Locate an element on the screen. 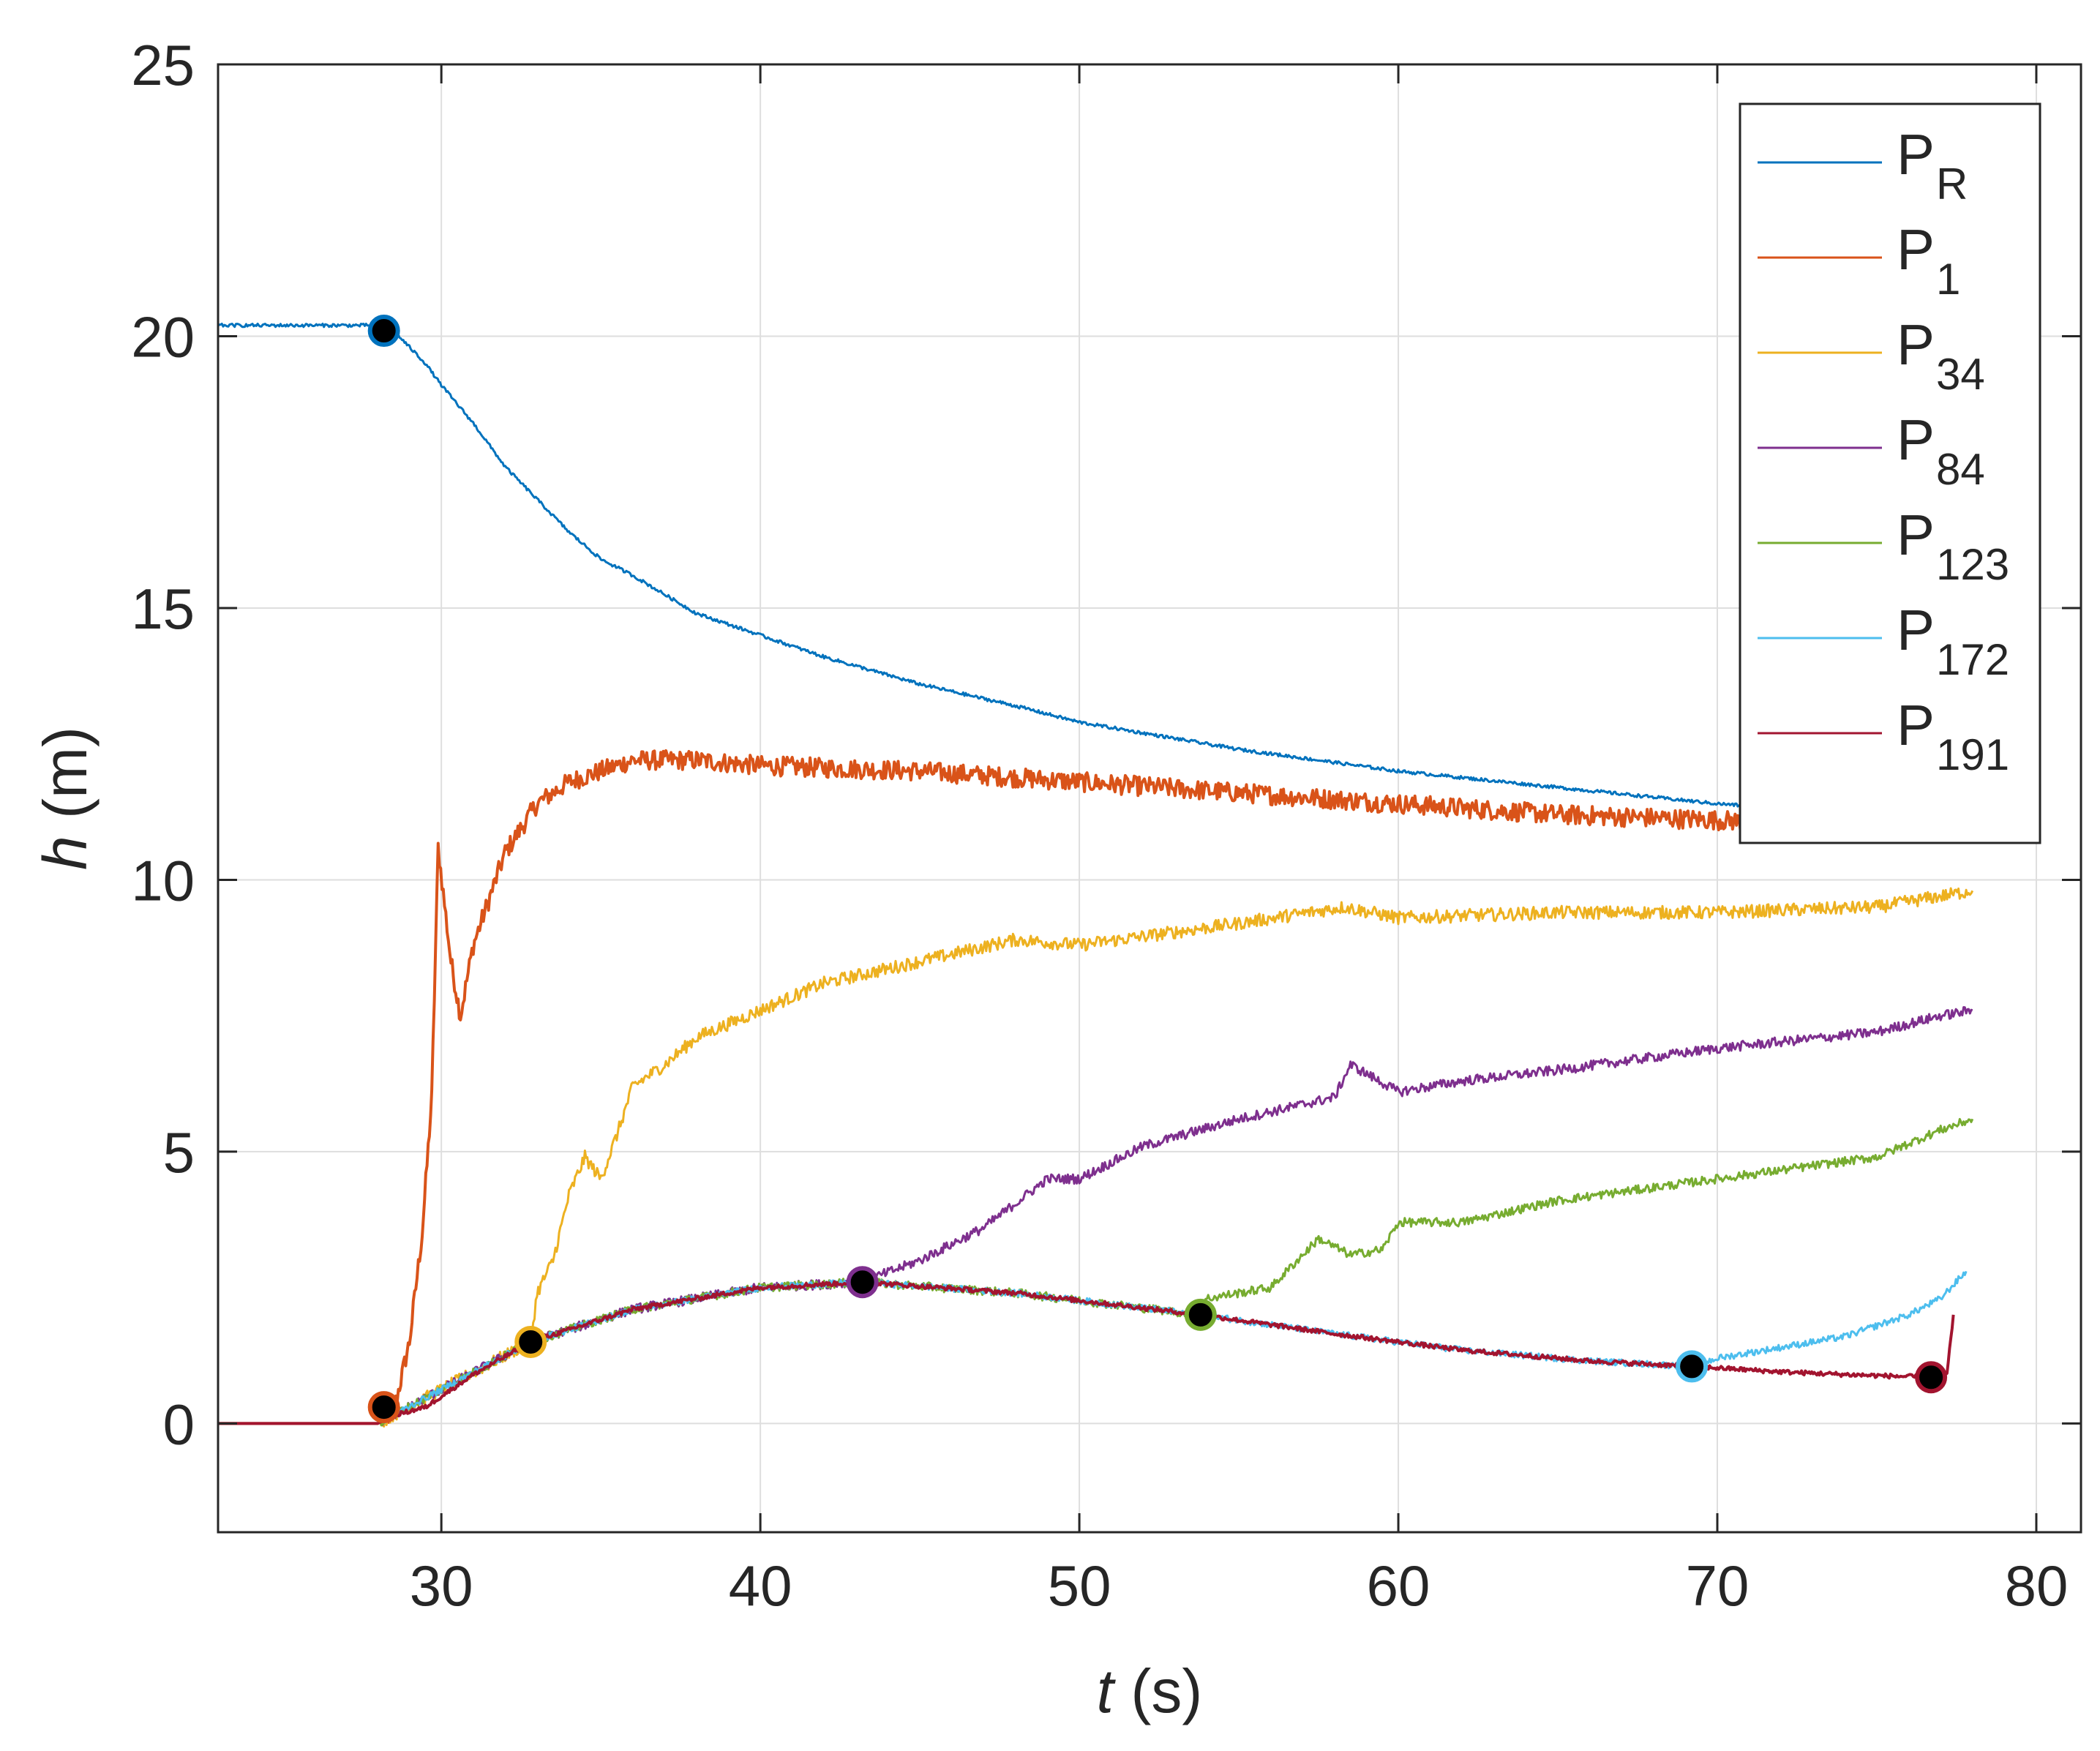  x-tick-label: 50 is located at coordinates (1079, 1585).